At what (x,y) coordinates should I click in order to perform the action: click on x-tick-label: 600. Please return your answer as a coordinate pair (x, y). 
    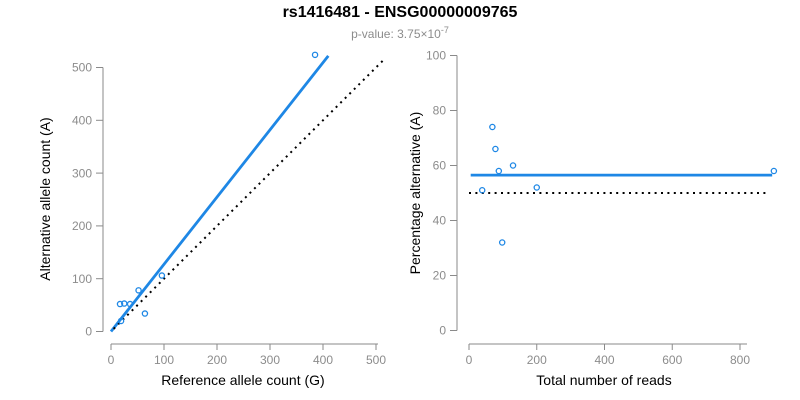
    Looking at the image, I should click on (672, 360).